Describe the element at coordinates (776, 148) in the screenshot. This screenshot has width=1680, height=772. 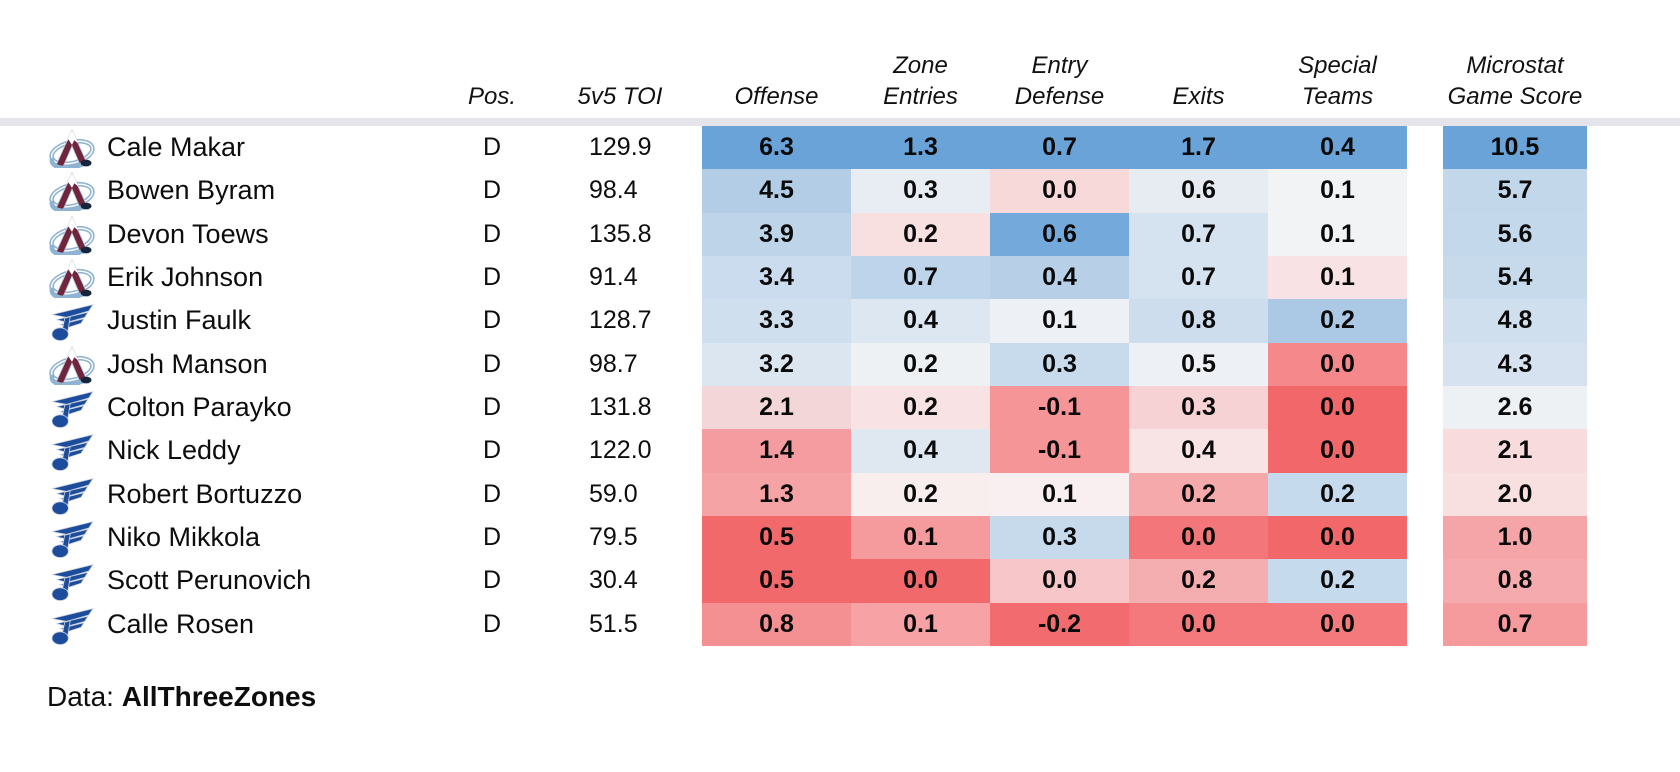
I see `heat-cell-offense: 6.3` at that location.